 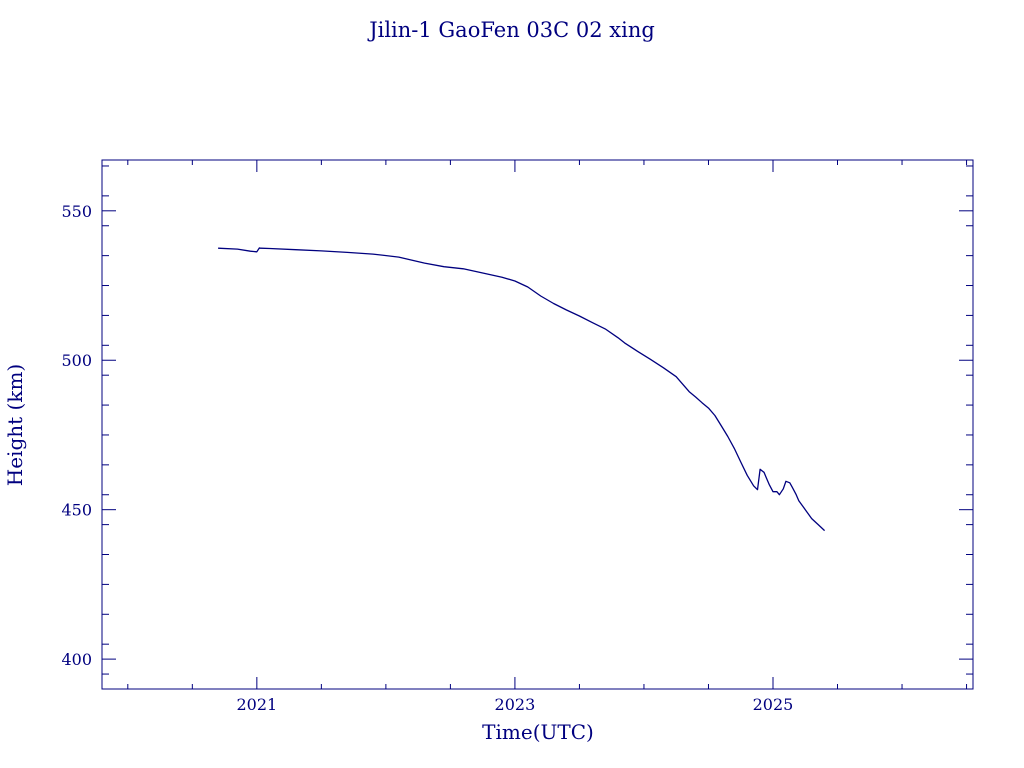 I want to click on x-tick-label: 2023, so click(x=515, y=704).